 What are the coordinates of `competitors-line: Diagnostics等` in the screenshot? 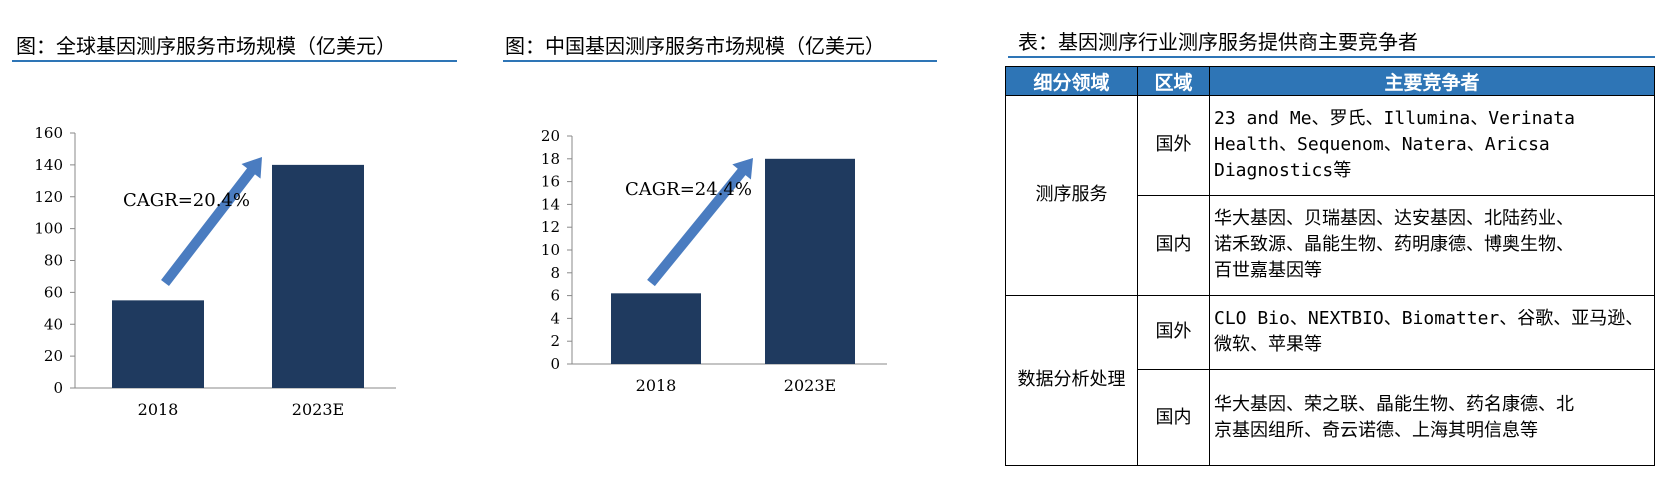 It's located at (1283, 171).